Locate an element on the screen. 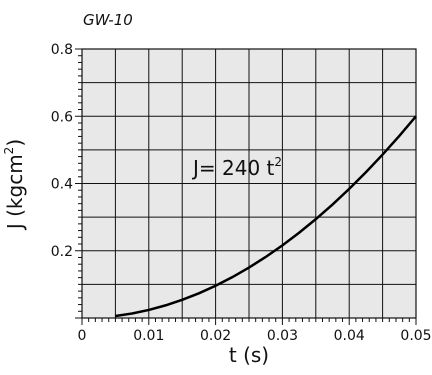  equation-annotation: J= 240 t2 is located at coordinates (236, 167).